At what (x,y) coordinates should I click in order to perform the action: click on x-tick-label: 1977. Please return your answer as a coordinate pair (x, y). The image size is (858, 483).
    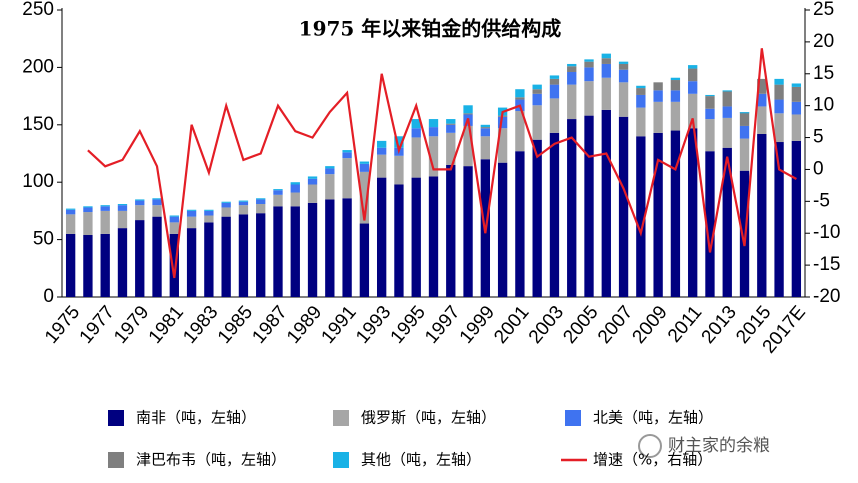
    Looking at the image, I should click on (97, 325).